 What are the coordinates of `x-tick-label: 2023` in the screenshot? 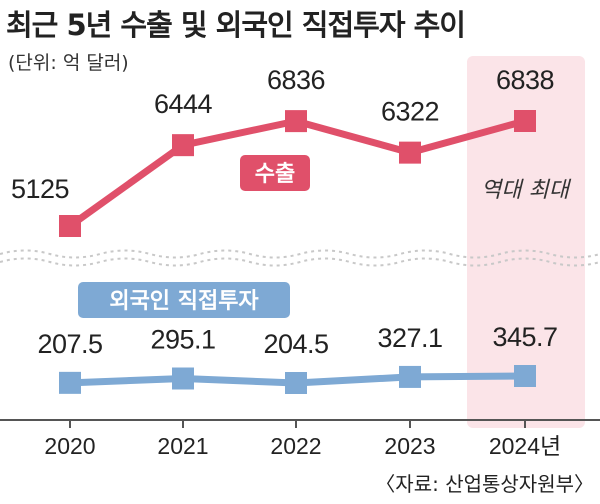 It's located at (409, 446).